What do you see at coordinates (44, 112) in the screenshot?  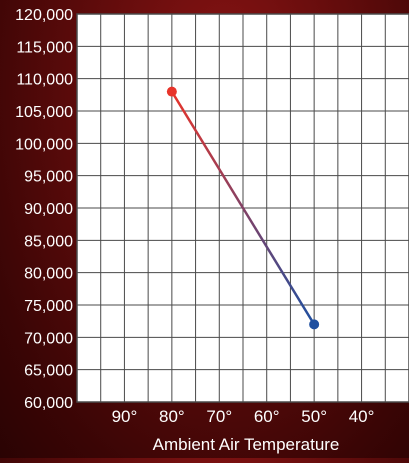 I see `y-tick-label: 105,000` at bounding box center [44, 112].